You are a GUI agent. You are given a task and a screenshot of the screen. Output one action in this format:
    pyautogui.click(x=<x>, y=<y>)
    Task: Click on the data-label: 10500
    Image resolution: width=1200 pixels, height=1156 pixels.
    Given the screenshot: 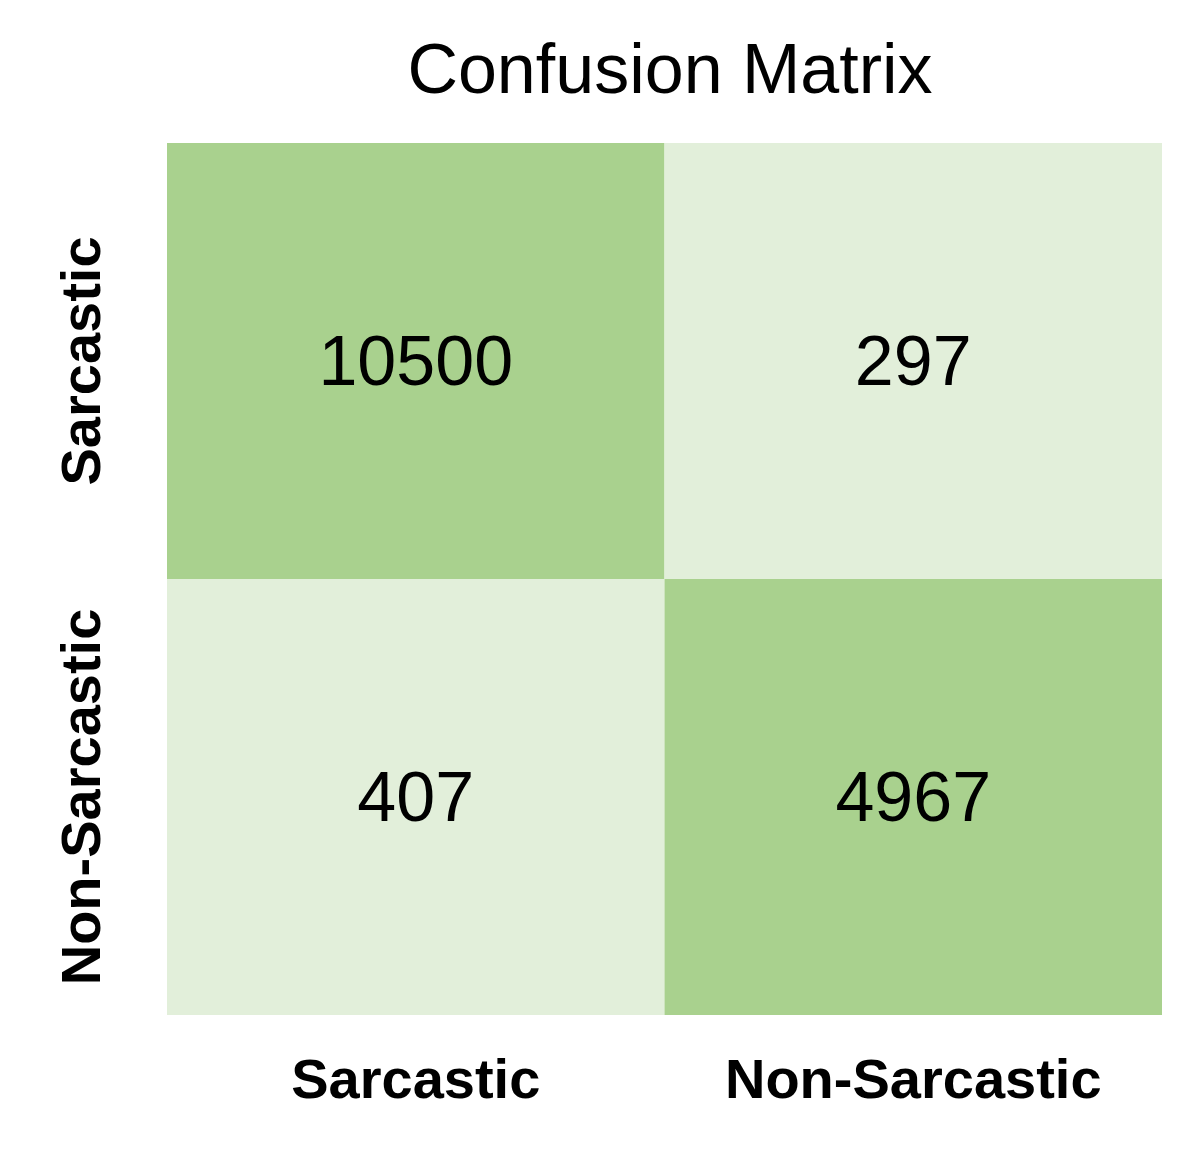 What is the action you would take?
    pyautogui.click(x=416, y=361)
    